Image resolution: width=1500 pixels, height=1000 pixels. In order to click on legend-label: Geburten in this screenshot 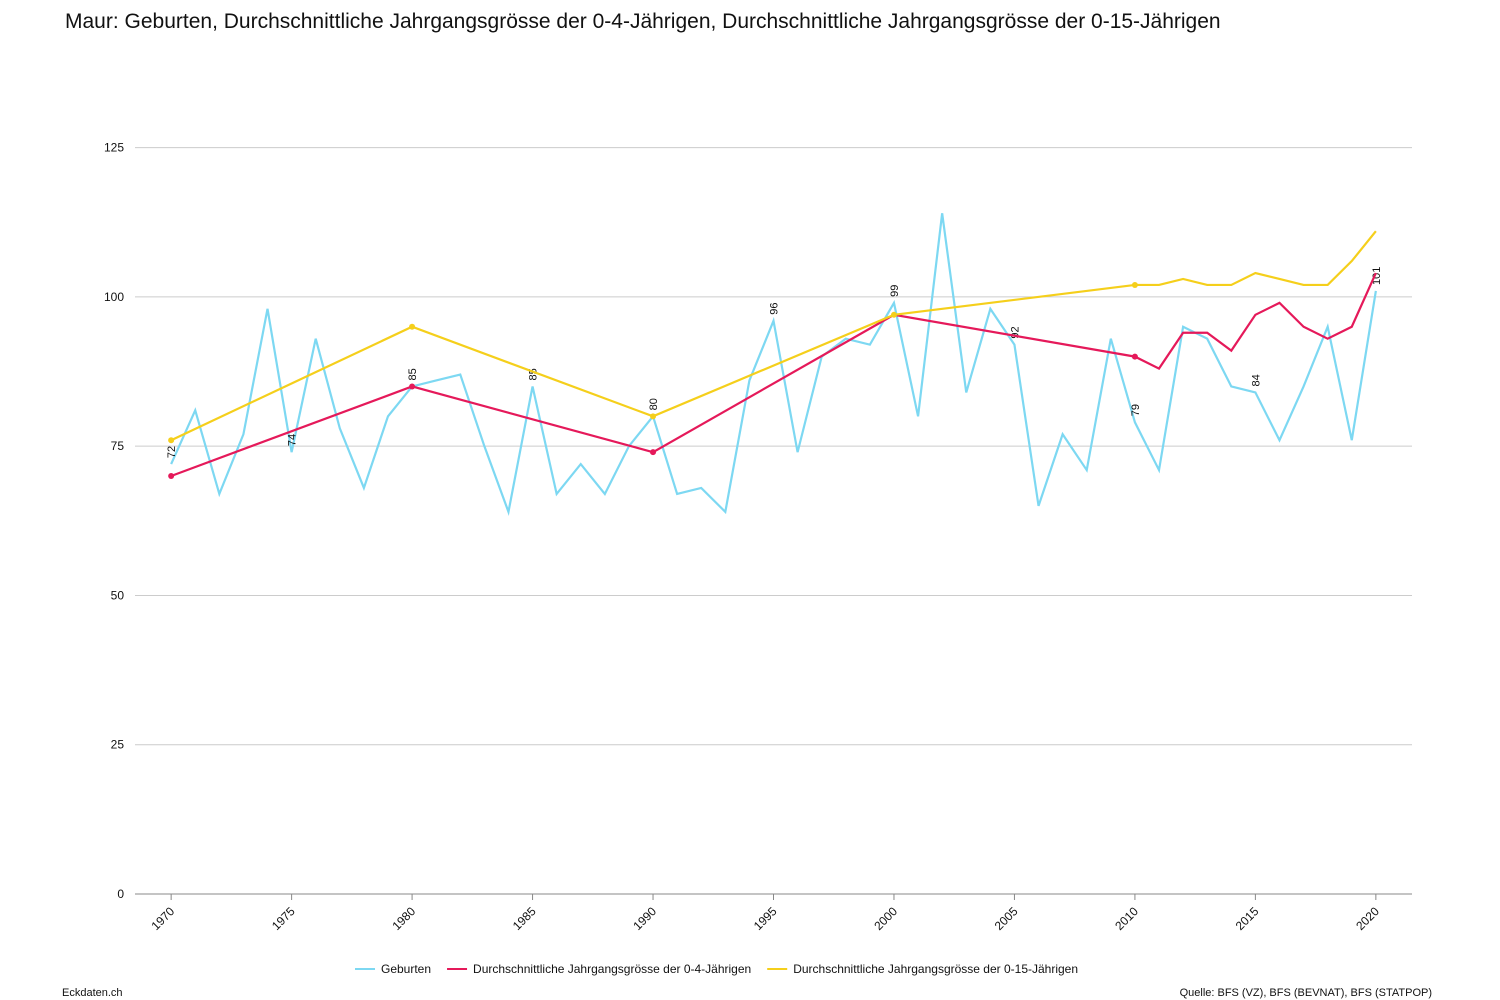, I will do `click(406, 969)`.